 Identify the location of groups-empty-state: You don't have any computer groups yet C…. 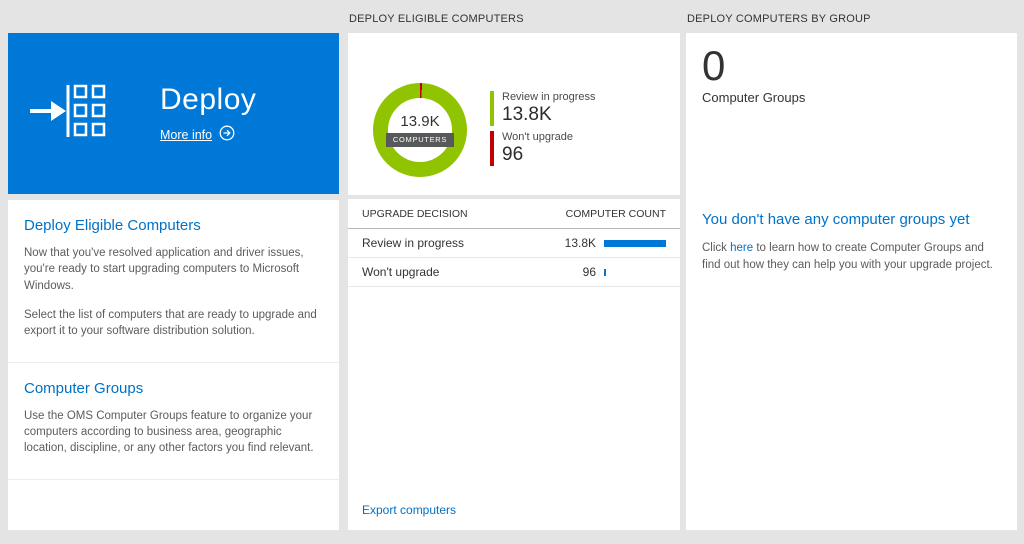
(851, 242).